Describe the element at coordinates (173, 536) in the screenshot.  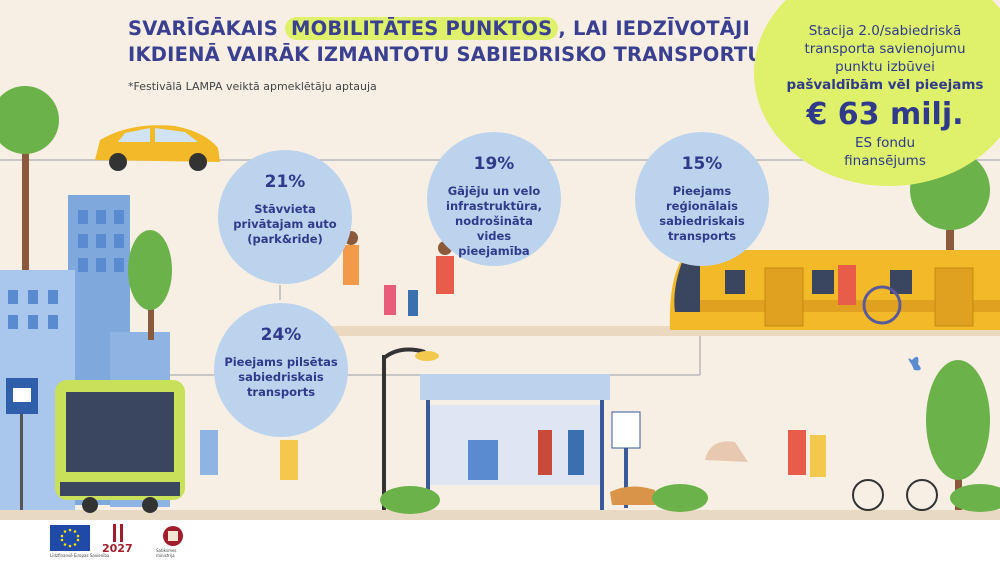
I see `coat-of-arms-icon` at that location.